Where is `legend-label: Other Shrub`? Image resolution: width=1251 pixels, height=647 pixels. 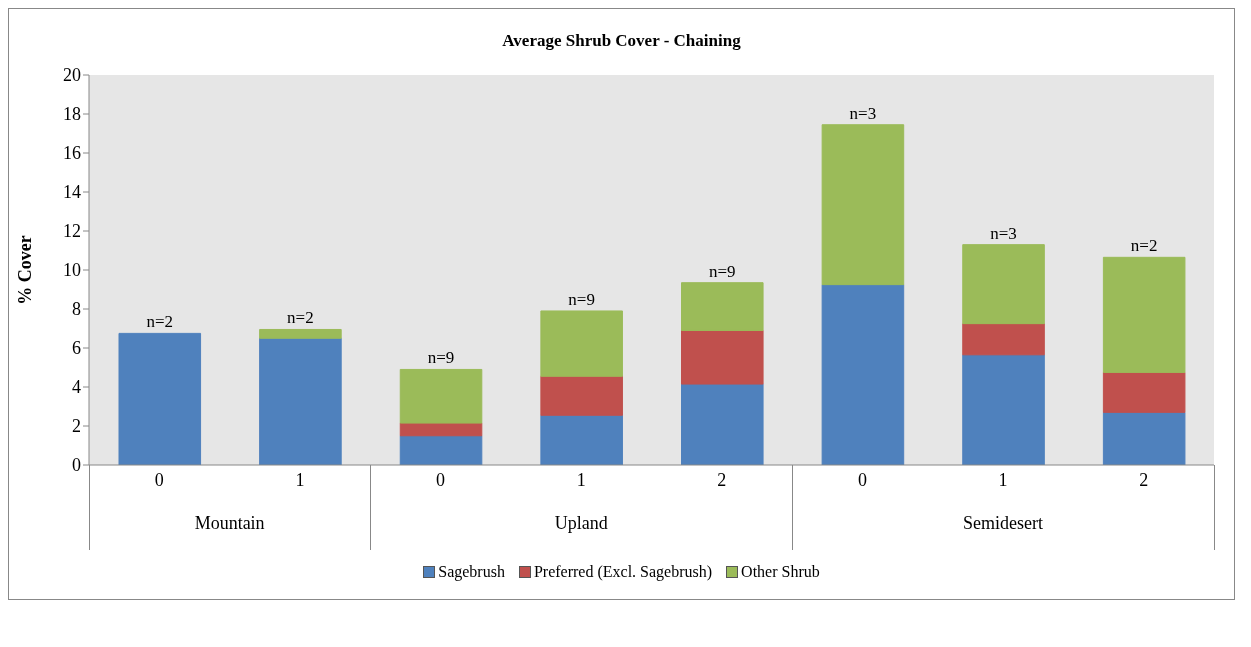
legend-label: Other Shrub is located at coordinates (780, 572).